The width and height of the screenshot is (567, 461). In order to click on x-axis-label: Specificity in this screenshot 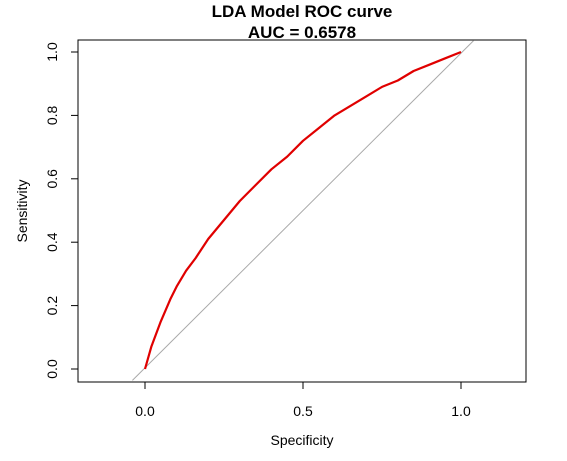, I will do `click(301, 440)`.